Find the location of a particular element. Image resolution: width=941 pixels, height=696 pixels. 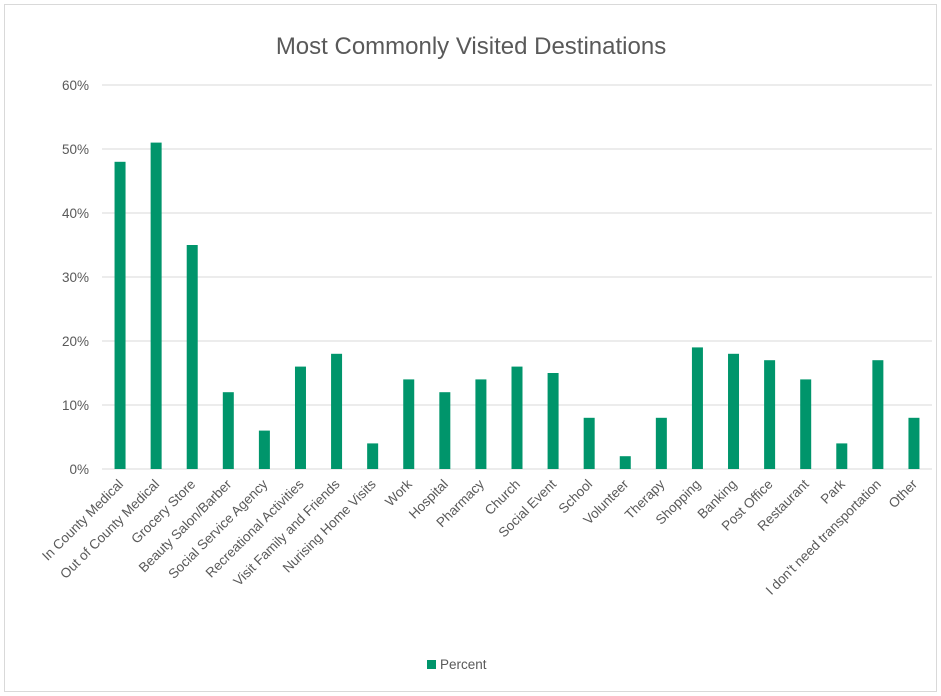

y-axis-ticks: 0% 10% 20% 30% 40% 50% 60% is located at coordinates (75, 277).